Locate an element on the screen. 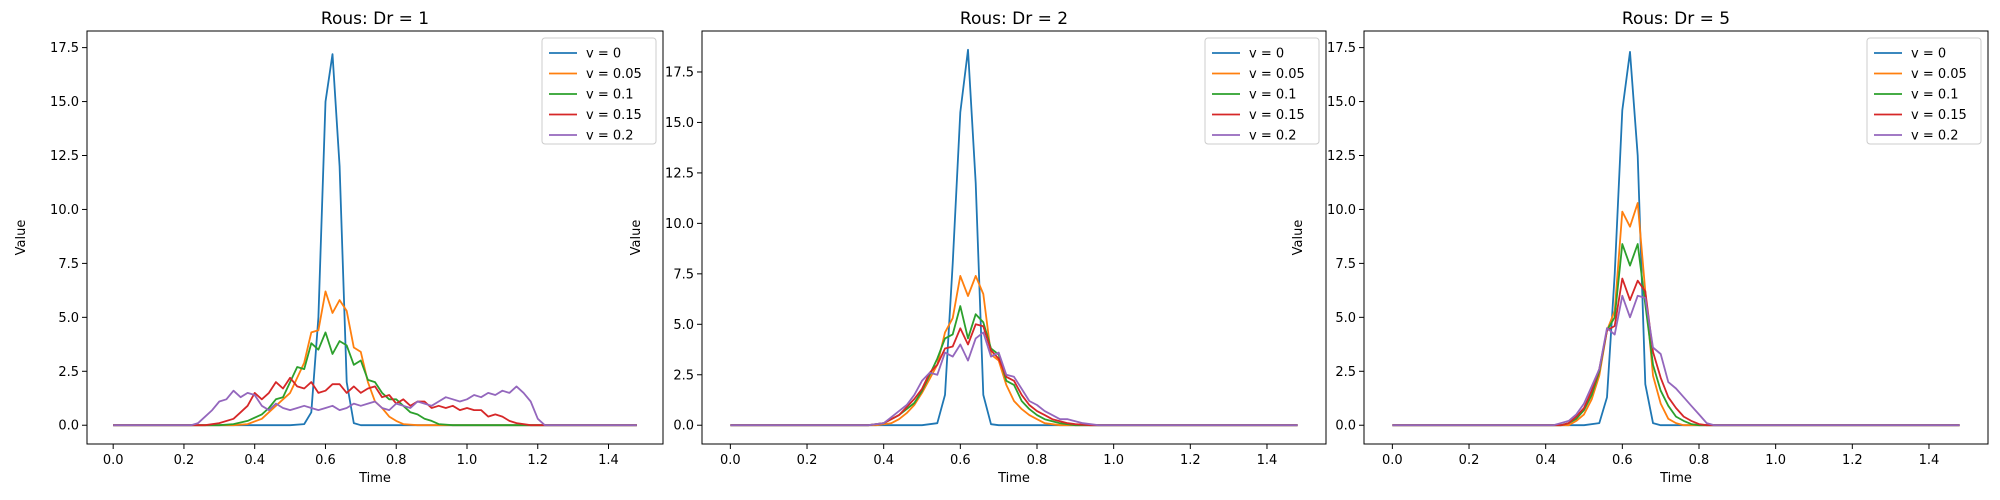 This screenshot has height=500, width=2000. chart-title: Rous: Dr = 1 is located at coordinates (375, 19).